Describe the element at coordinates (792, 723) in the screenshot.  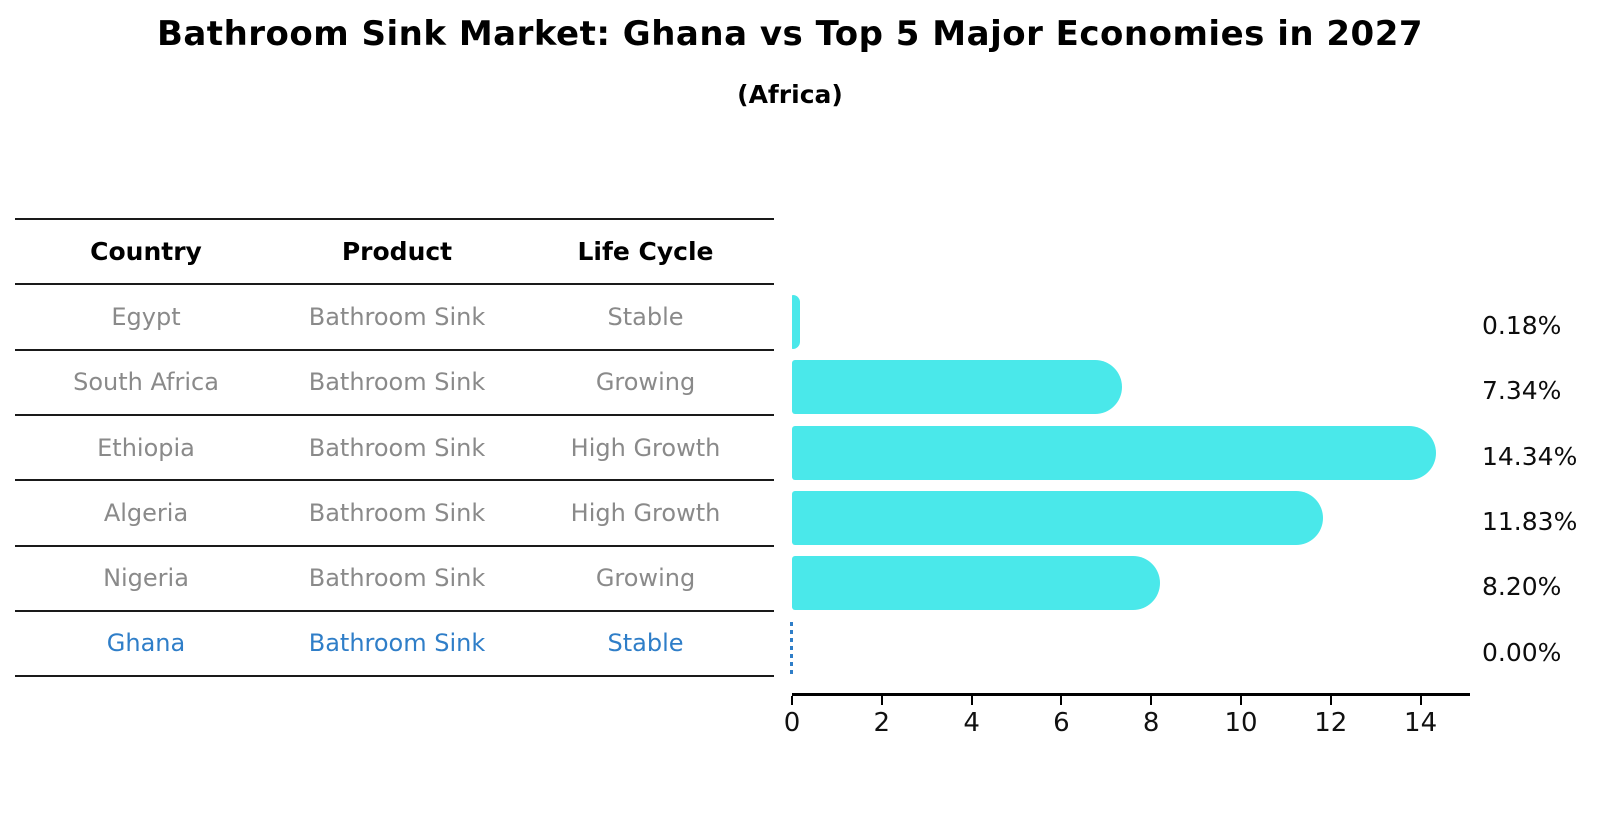
I see `x-tick-label: 0` at that location.